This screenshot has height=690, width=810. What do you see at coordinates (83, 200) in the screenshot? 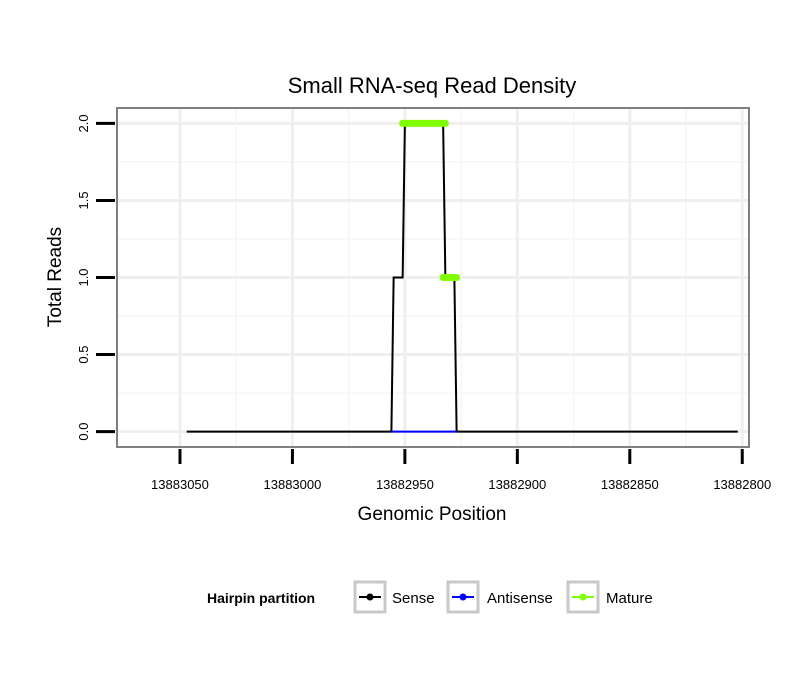
I see `y-tick-label: 1.5` at bounding box center [83, 200].